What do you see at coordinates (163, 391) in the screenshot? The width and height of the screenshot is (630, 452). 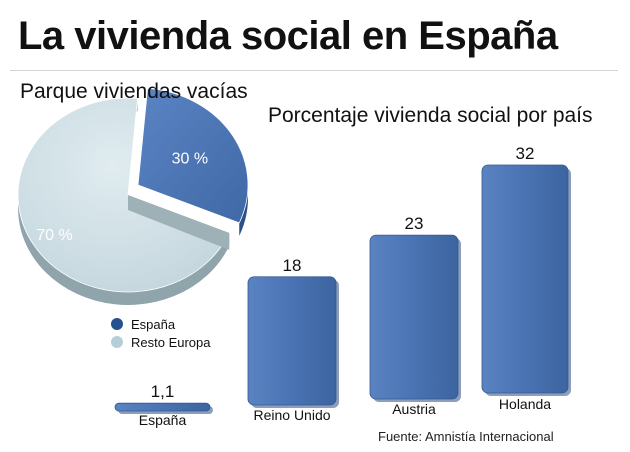 I see `bar-value-espana: 1,1` at bounding box center [163, 391].